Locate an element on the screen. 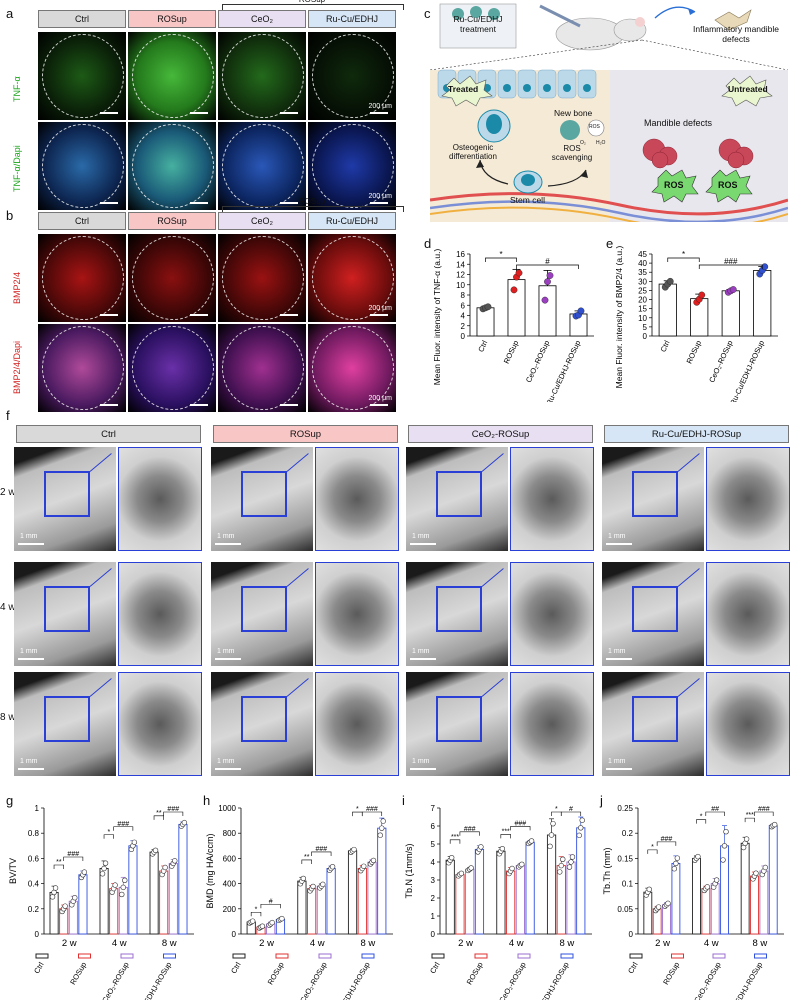  legend-item-0: Ctrl is located at coordinates (435, 967).